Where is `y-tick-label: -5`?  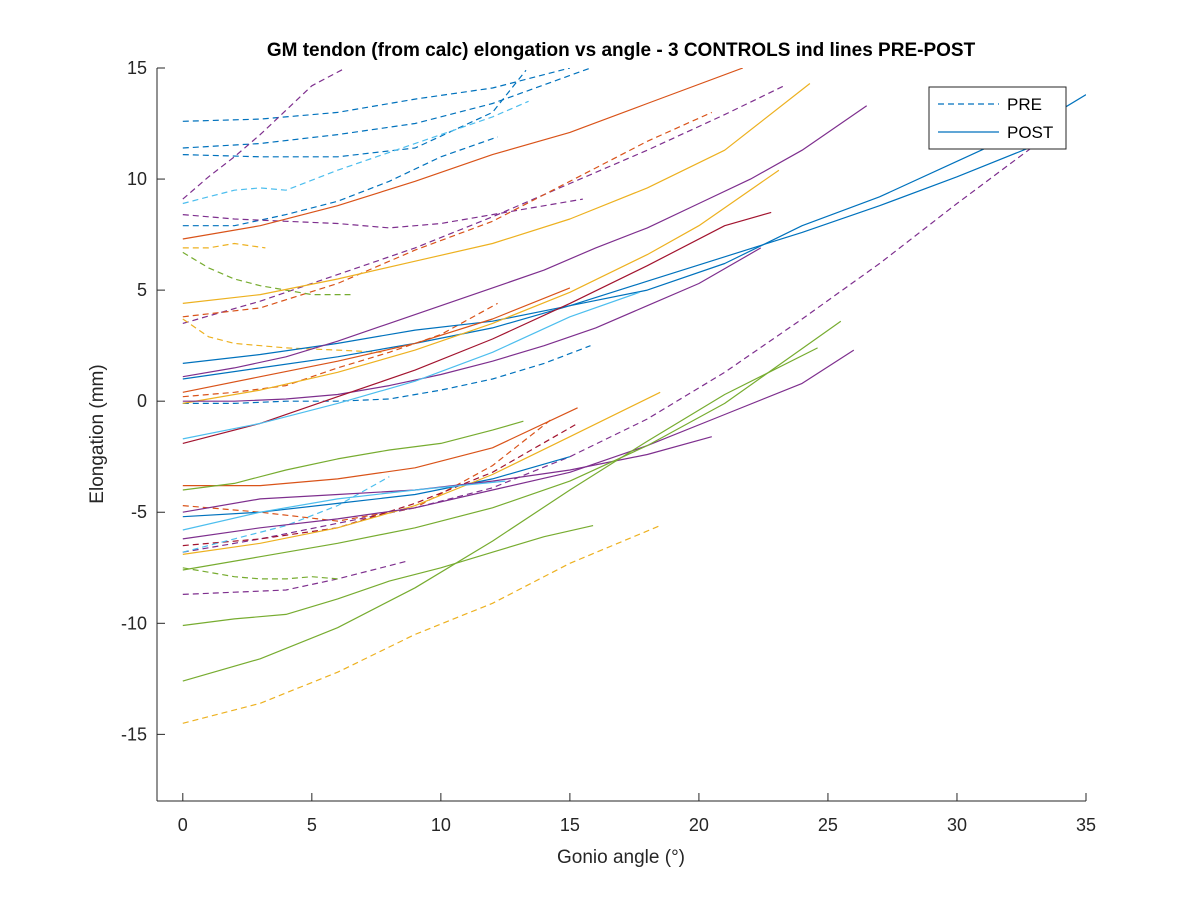
y-tick-label: -5 is located at coordinates (139, 512).